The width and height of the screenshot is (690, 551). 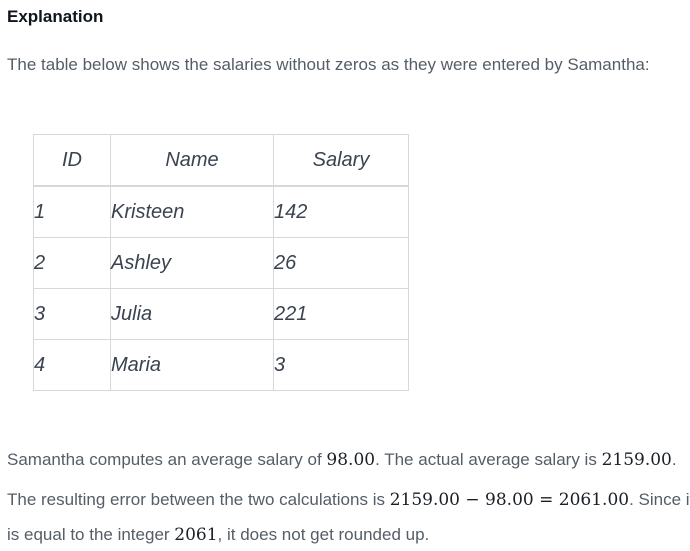 What do you see at coordinates (72, 365) in the screenshot?
I see `cell-id: 4` at bounding box center [72, 365].